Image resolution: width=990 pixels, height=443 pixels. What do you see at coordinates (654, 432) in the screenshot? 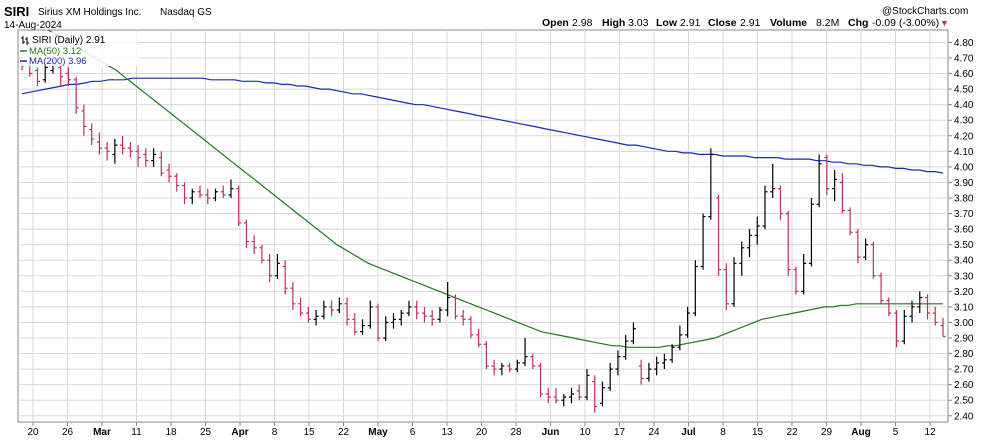
I see `x-tick-label: 24` at bounding box center [654, 432].